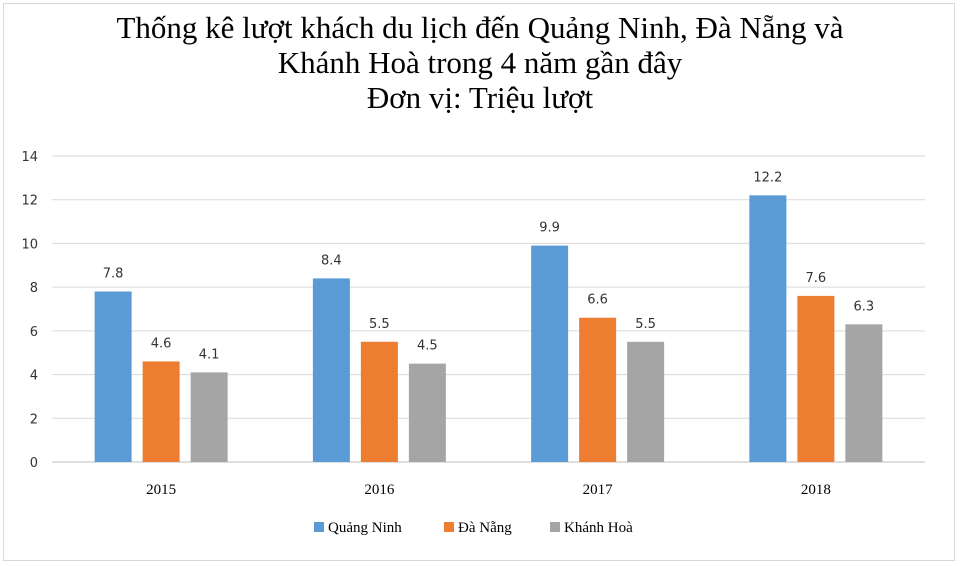 The width and height of the screenshot is (960, 566). What do you see at coordinates (29, 157) in the screenshot?
I see `y-tick-label: 14` at bounding box center [29, 157].